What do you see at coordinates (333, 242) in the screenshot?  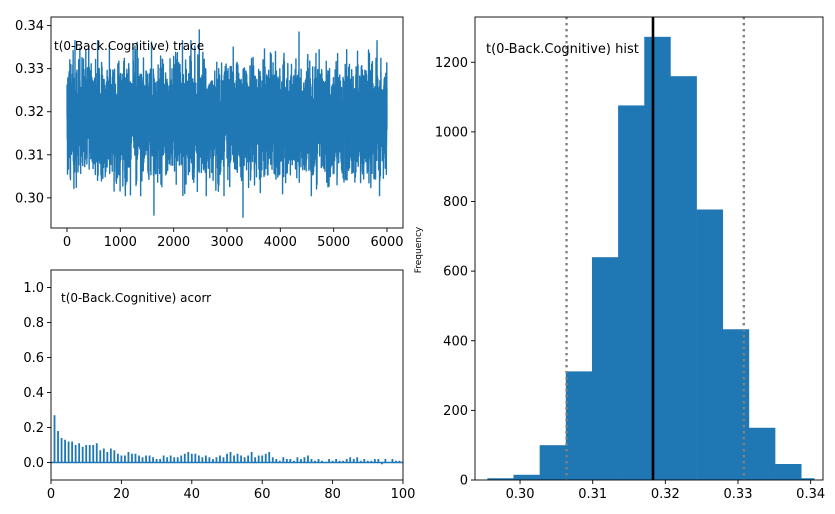 I see `trace-x-tick-label: 5000` at bounding box center [333, 242].